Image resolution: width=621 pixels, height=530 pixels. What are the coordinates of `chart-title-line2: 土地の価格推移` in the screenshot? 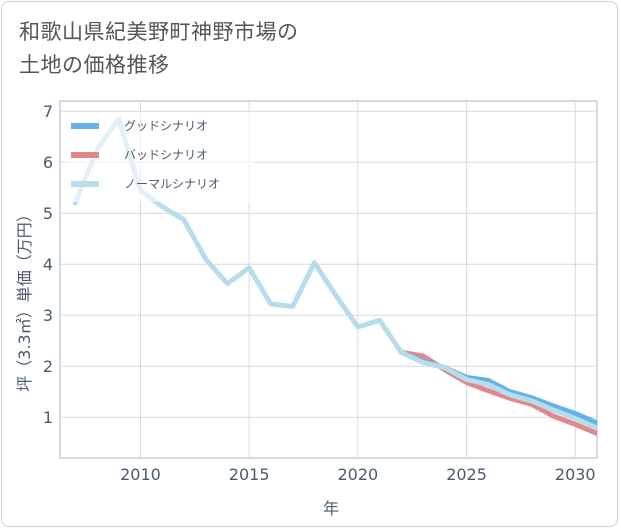 It's located at (94, 65).